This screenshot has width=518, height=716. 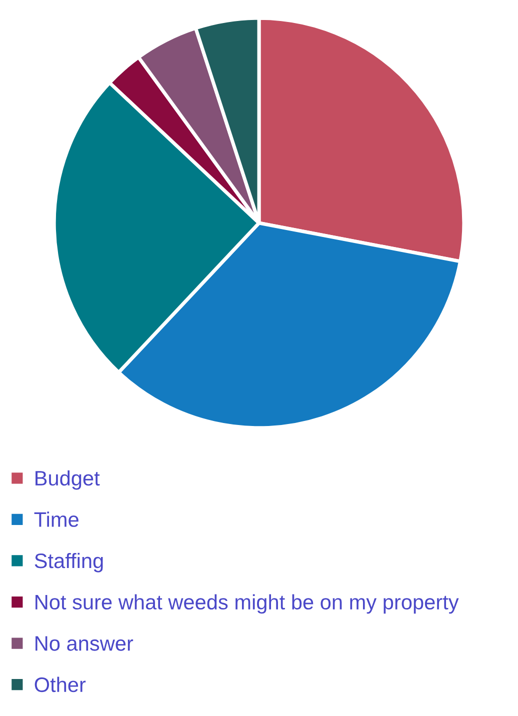 What do you see at coordinates (68, 480) in the screenshot?
I see `legend-label: Budget` at bounding box center [68, 480].